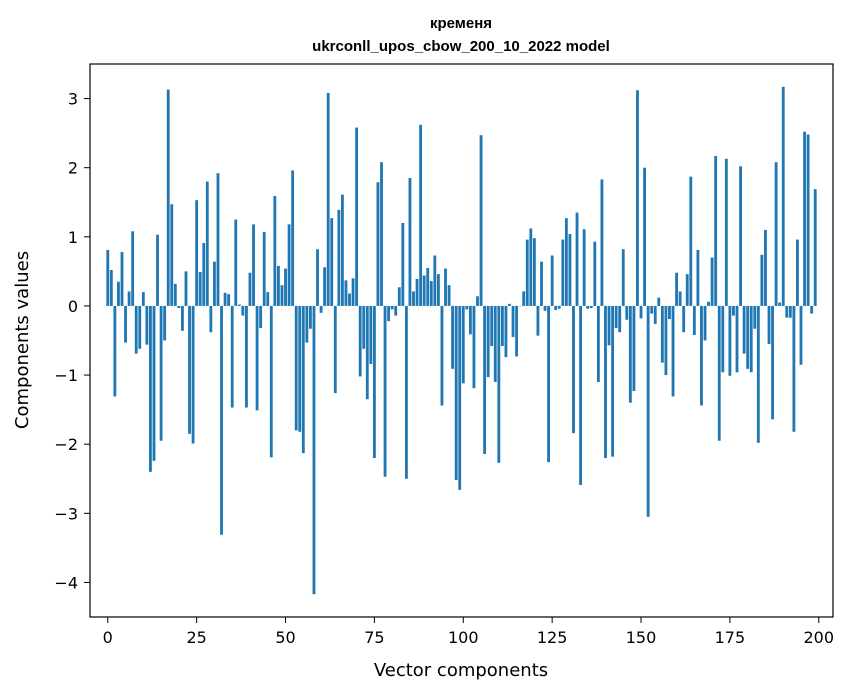 The image size is (847, 696). What do you see at coordinates (73, 168) in the screenshot?
I see `y-tick-label: 2` at bounding box center [73, 168].